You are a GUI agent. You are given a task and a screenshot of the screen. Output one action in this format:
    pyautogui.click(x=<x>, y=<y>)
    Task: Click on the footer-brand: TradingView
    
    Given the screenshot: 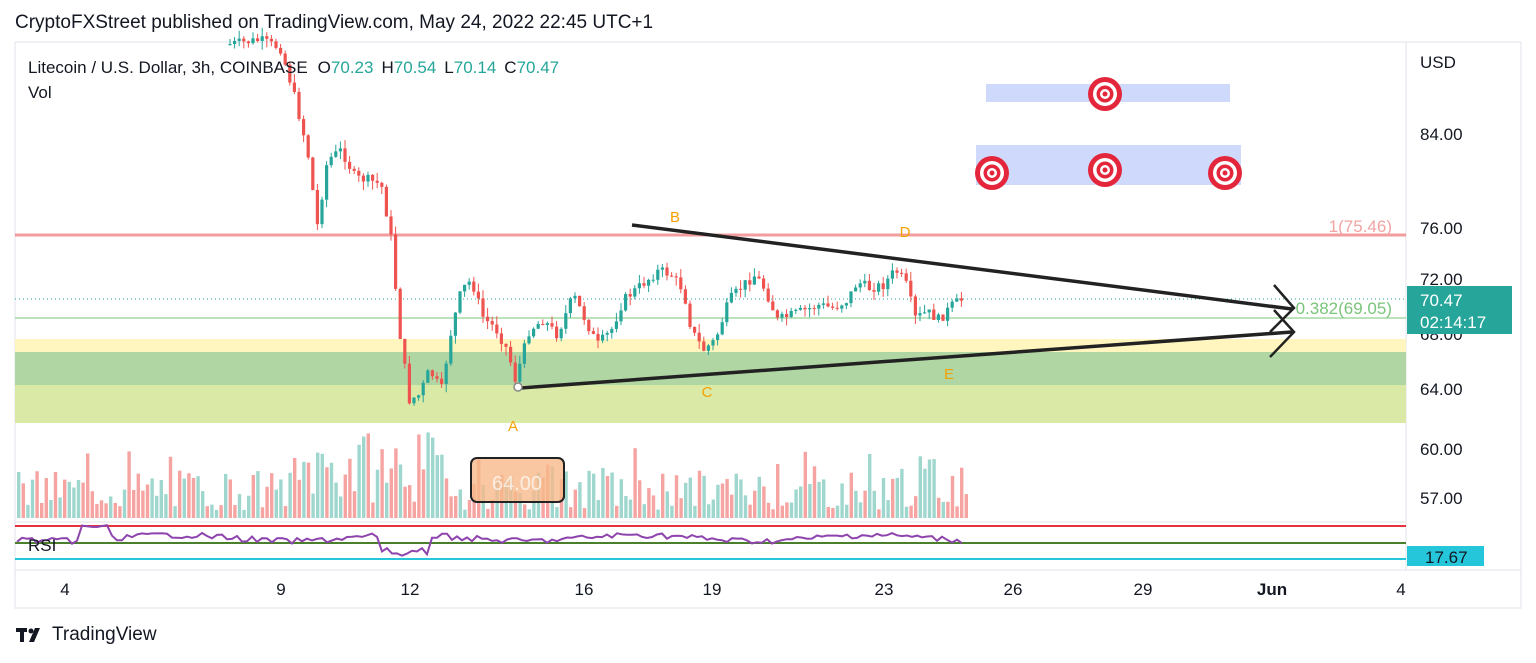 What is the action you would take?
    pyautogui.click(x=86, y=635)
    